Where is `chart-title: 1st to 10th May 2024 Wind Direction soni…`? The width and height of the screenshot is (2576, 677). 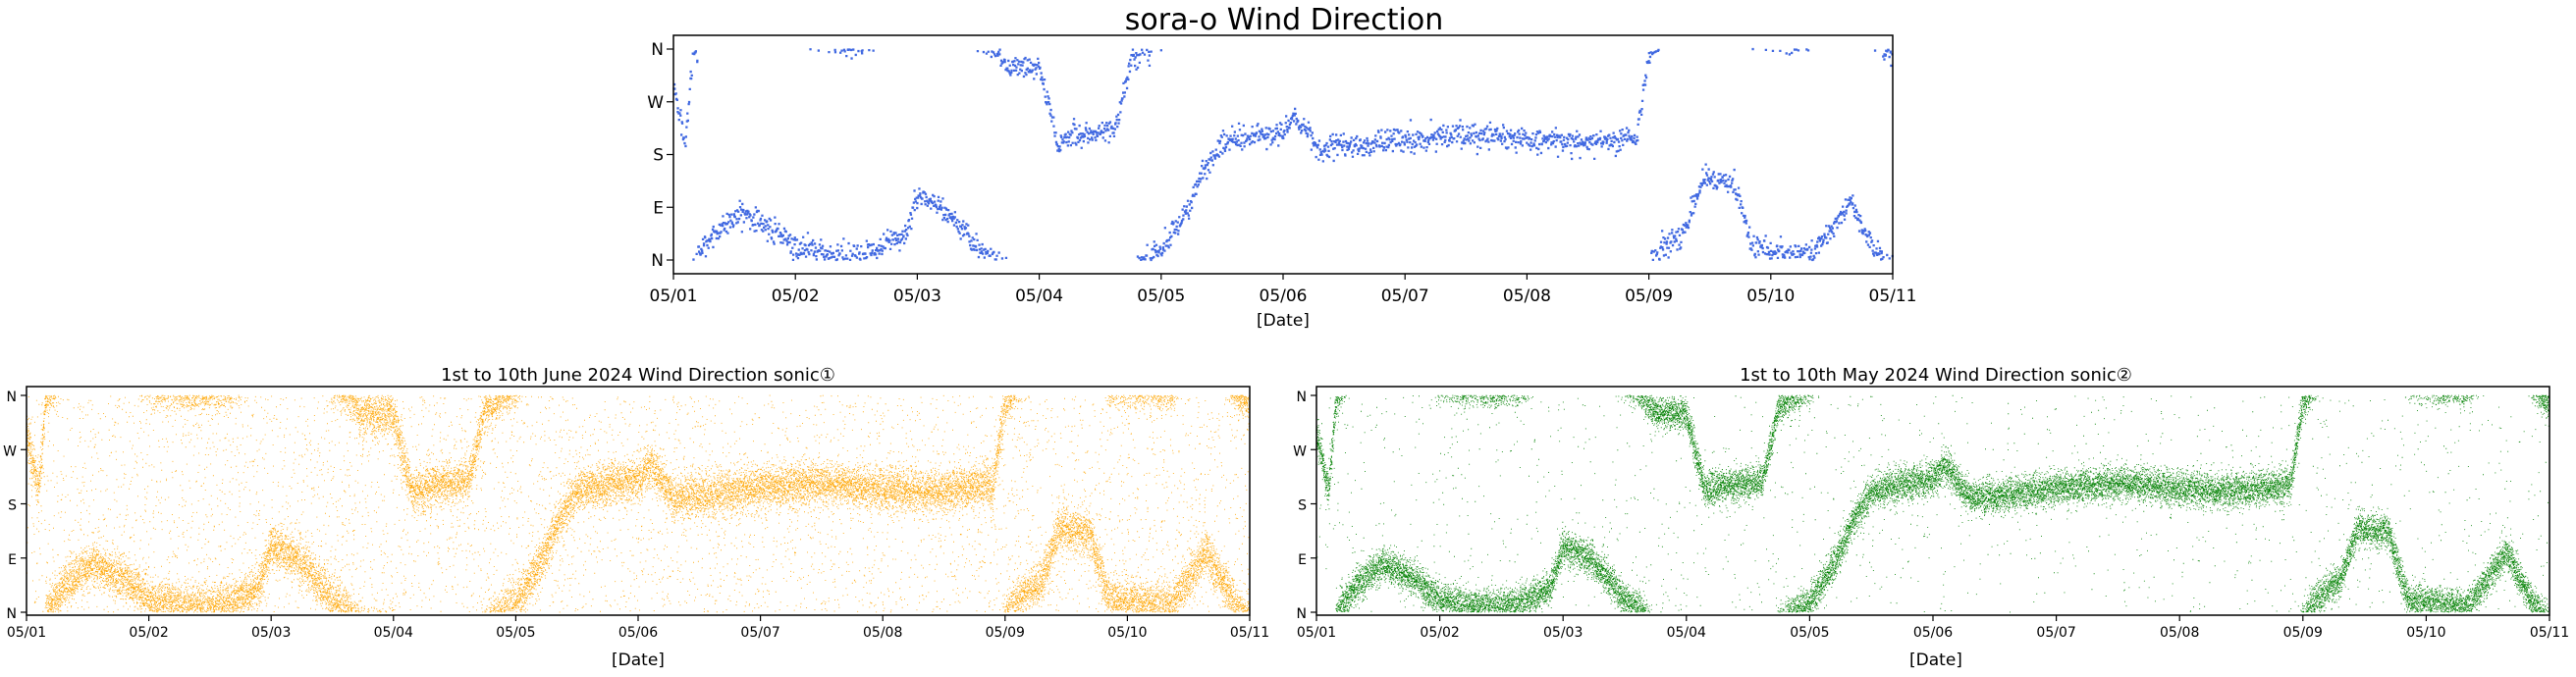 chart-title: 1st to 10th May 2024 Wind Direction soni… is located at coordinates (1936, 375).